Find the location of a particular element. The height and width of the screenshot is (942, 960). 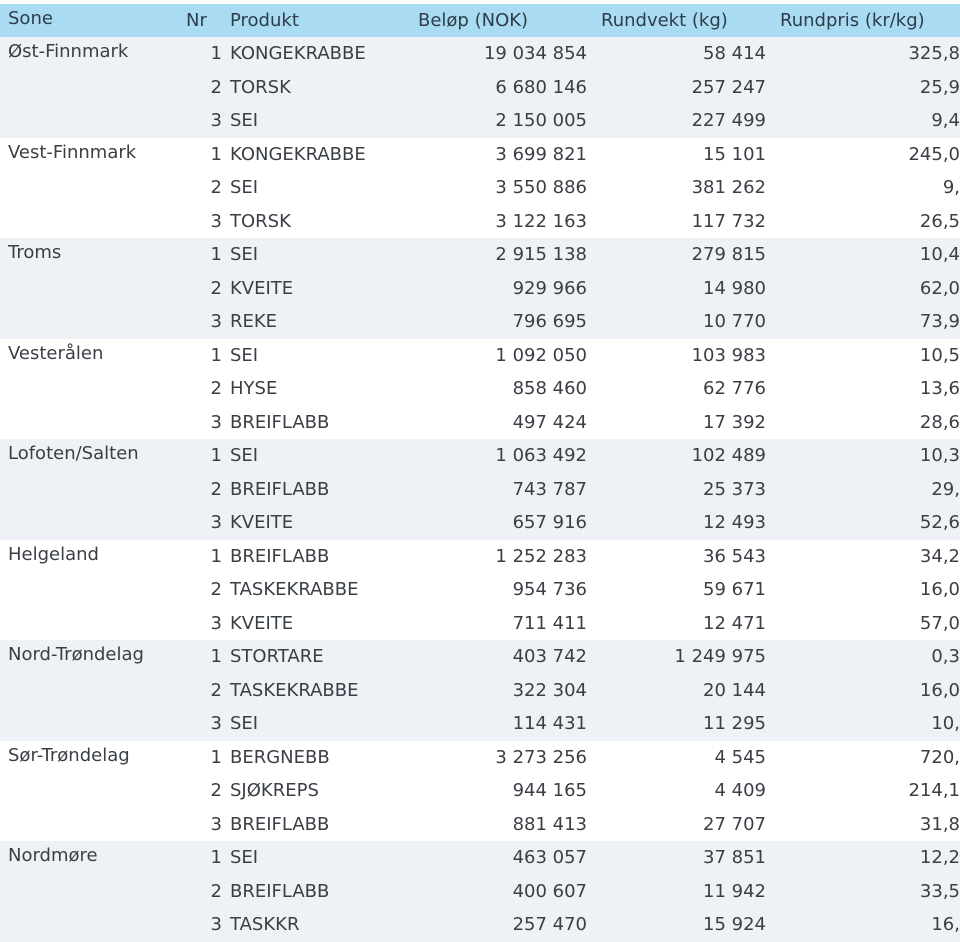

table-row: 2 KVEITE 929 966 14 980 62,0 is located at coordinates (480, 288).